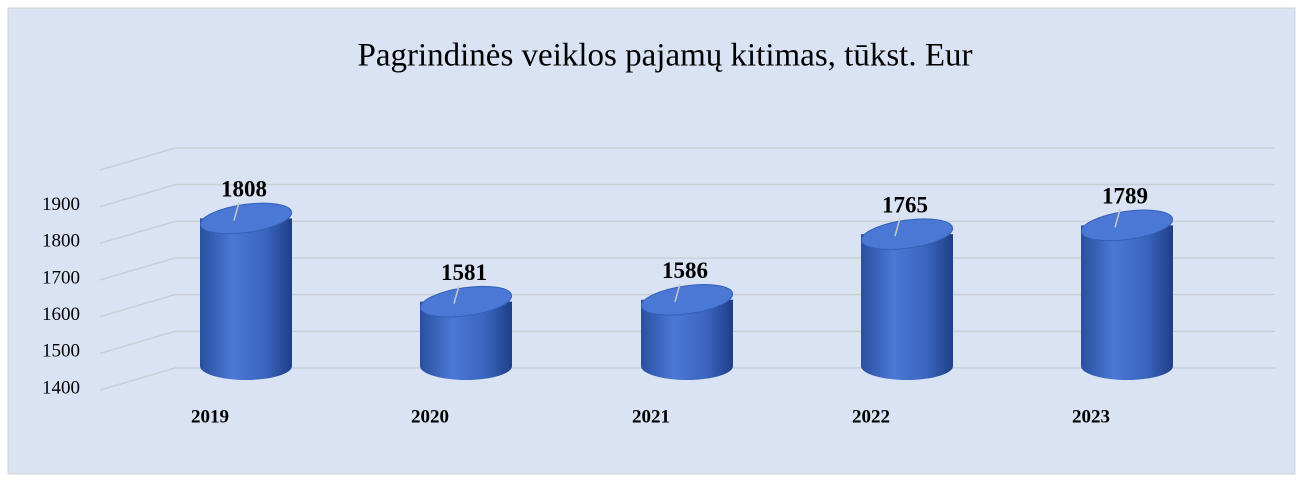  Describe the element at coordinates (1125, 196) in the screenshot. I see `data-label: 1789` at that location.